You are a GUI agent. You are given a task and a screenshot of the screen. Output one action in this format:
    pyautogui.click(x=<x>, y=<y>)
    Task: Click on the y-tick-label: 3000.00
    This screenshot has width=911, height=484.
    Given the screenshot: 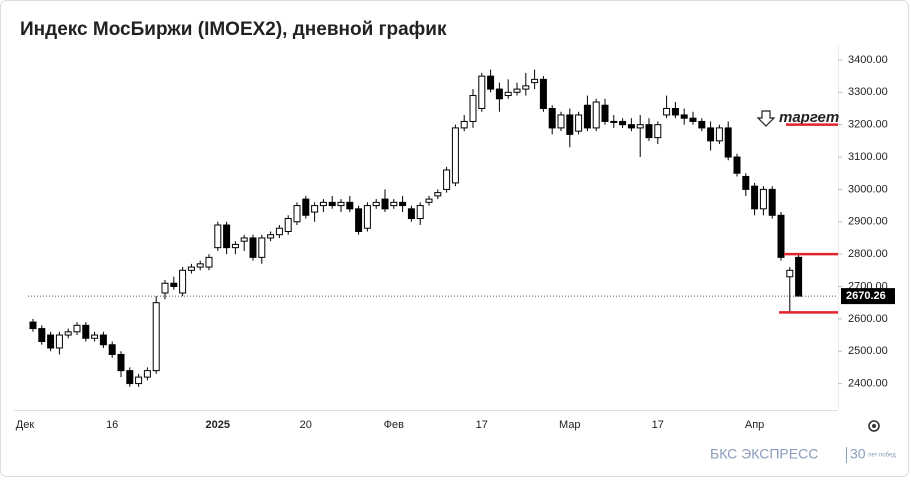 What is the action you would take?
    pyautogui.click(x=868, y=189)
    